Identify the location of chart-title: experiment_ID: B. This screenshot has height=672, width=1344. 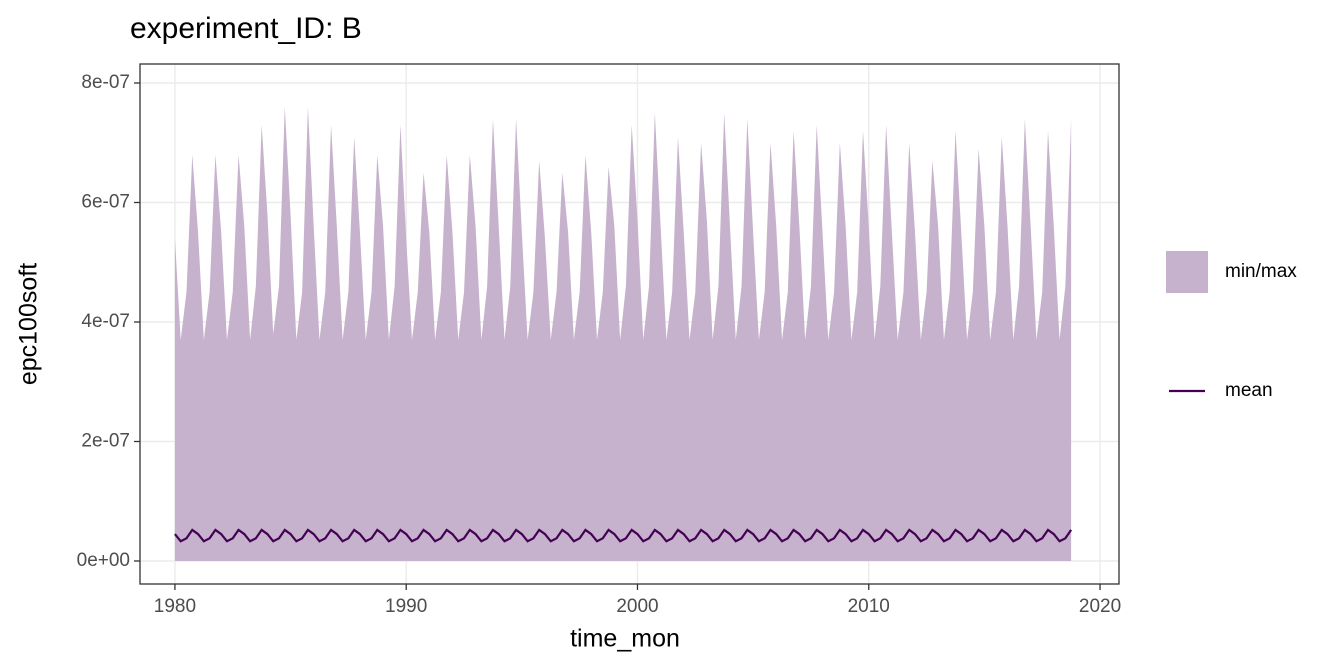
(246, 28).